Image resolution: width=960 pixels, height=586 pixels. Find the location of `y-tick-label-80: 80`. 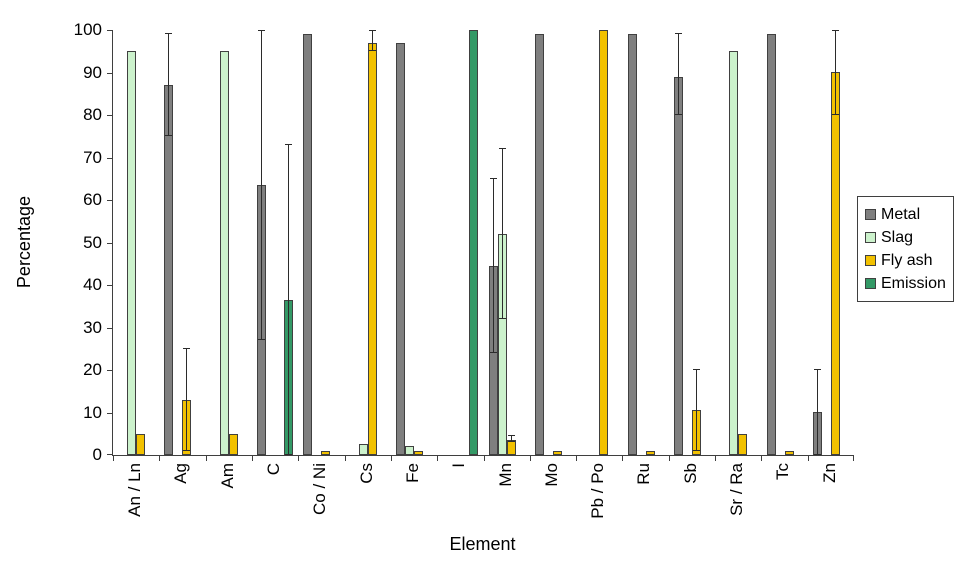

y-tick-label-80: 80 is located at coordinates (92, 114).